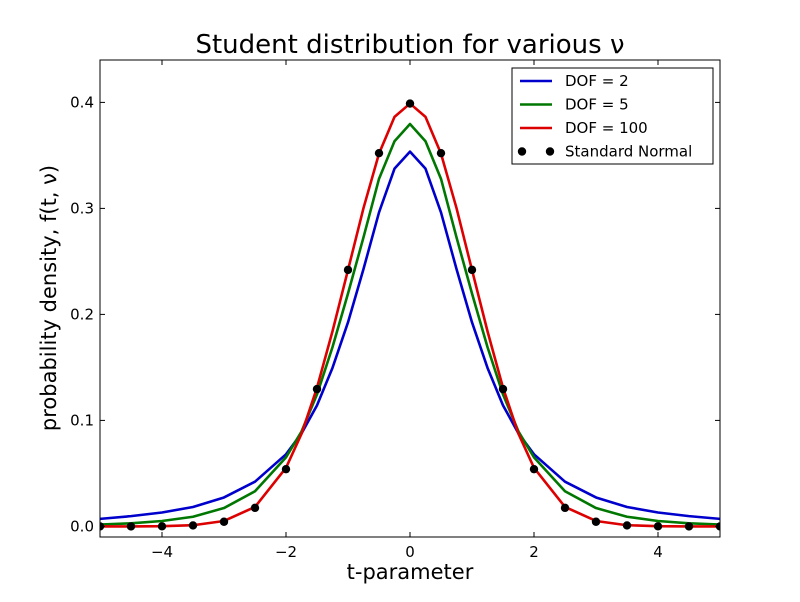  Describe the element at coordinates (162, 552) in the screenshot. I see `x-tick-label: −4` at that location.